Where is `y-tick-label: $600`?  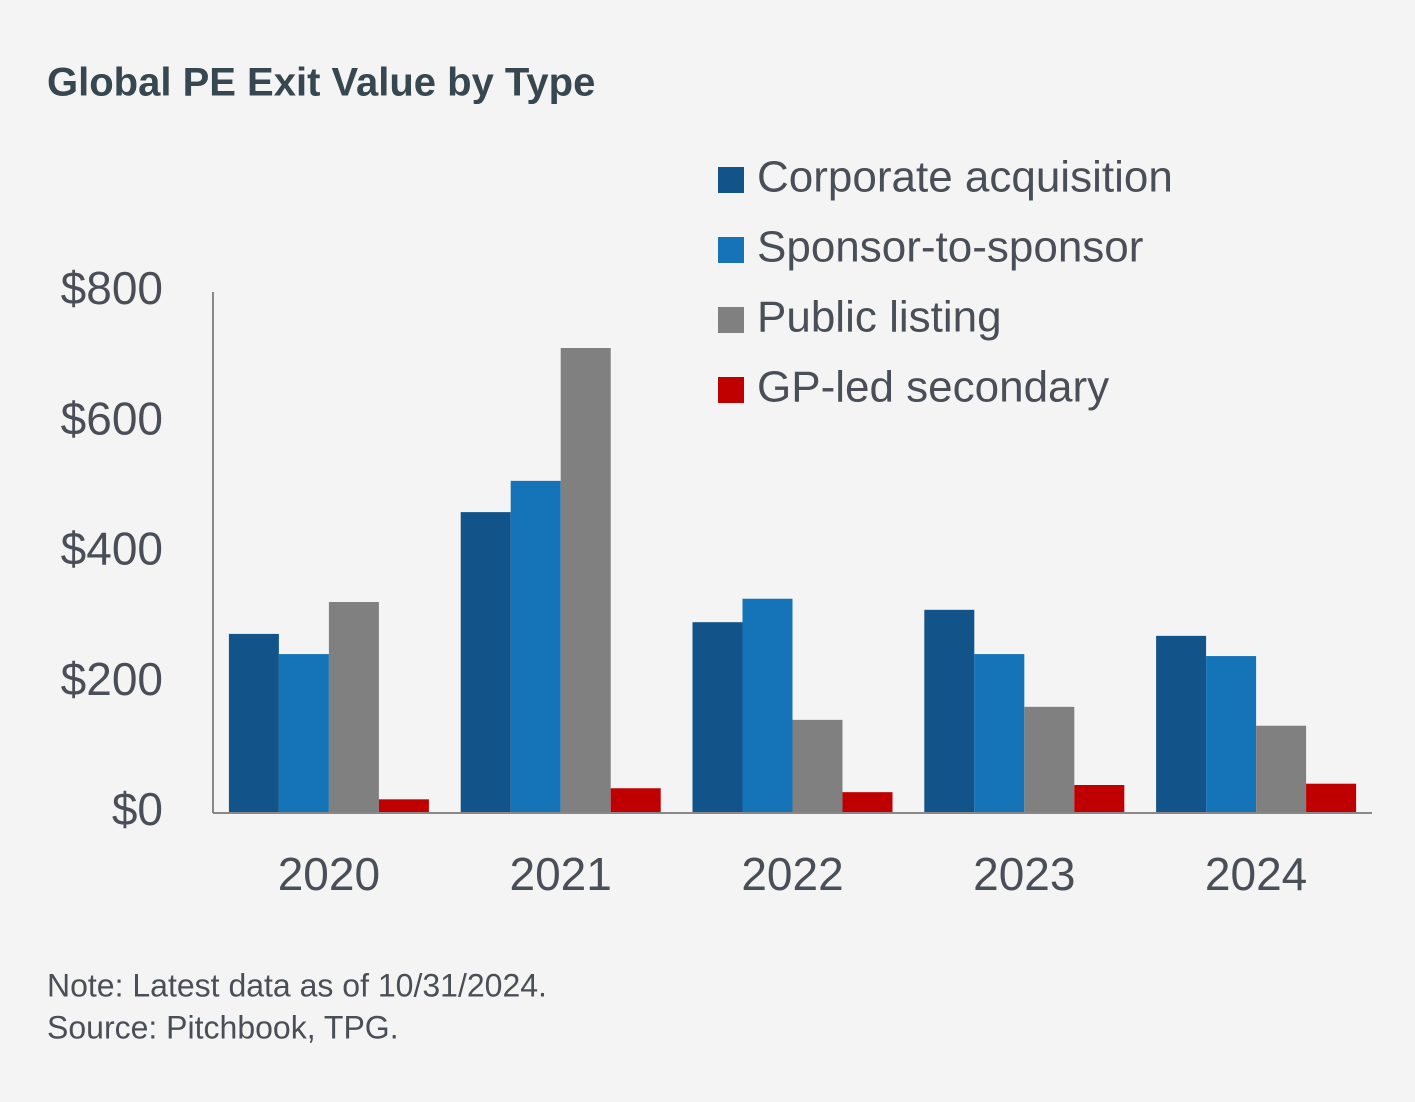
y-tick-label: $600 is located at coordinates (112, 418).